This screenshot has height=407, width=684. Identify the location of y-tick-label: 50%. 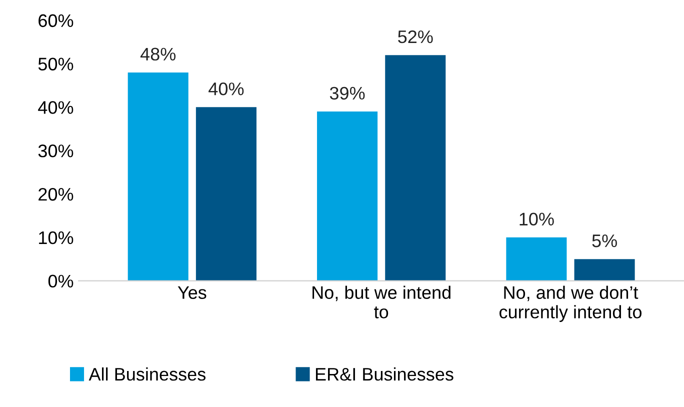
(56, 64).